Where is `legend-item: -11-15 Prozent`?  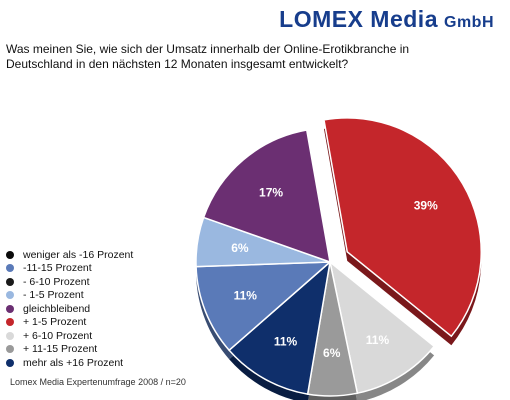 legend-item: -11-15 Prozent is located at coordinates (69, 269).